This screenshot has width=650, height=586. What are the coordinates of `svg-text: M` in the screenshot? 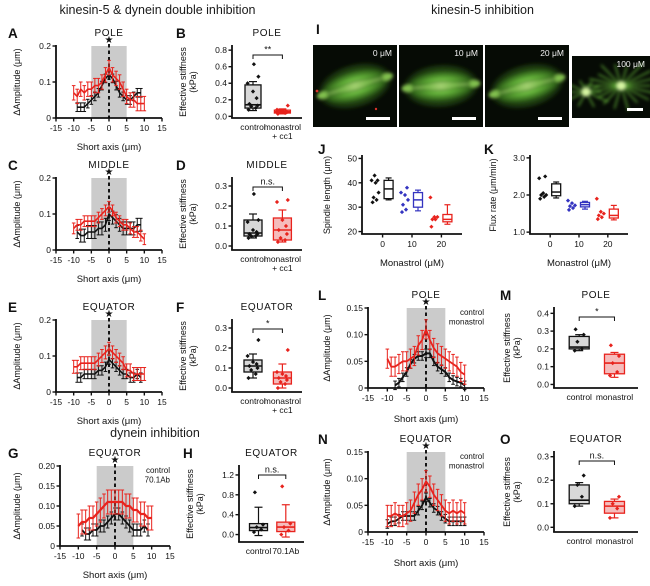 It's located at (505, 295).